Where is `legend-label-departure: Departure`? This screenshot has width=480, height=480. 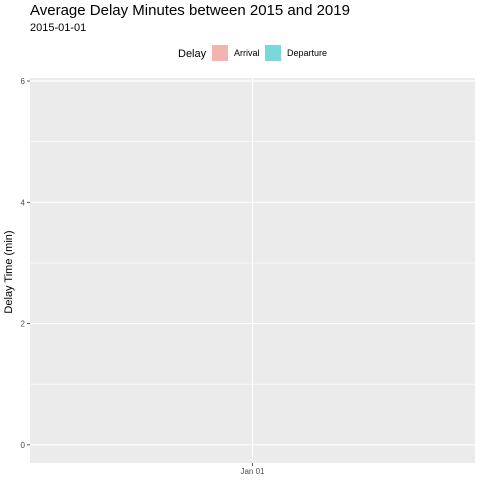 legend-label-departure: Departure is located at coordinates (307, 53).